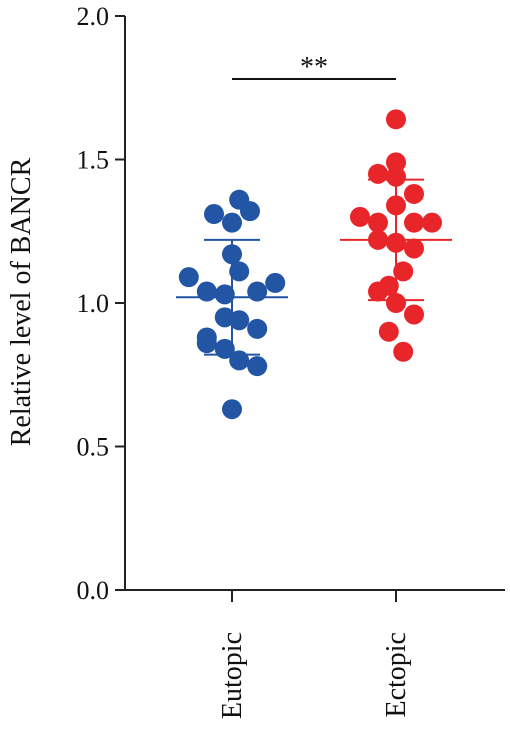  What do you see at coordinates (232, 675) in the screenshot?
I see `x-tick-label: Eutopic` at bounding box center [232, 675].